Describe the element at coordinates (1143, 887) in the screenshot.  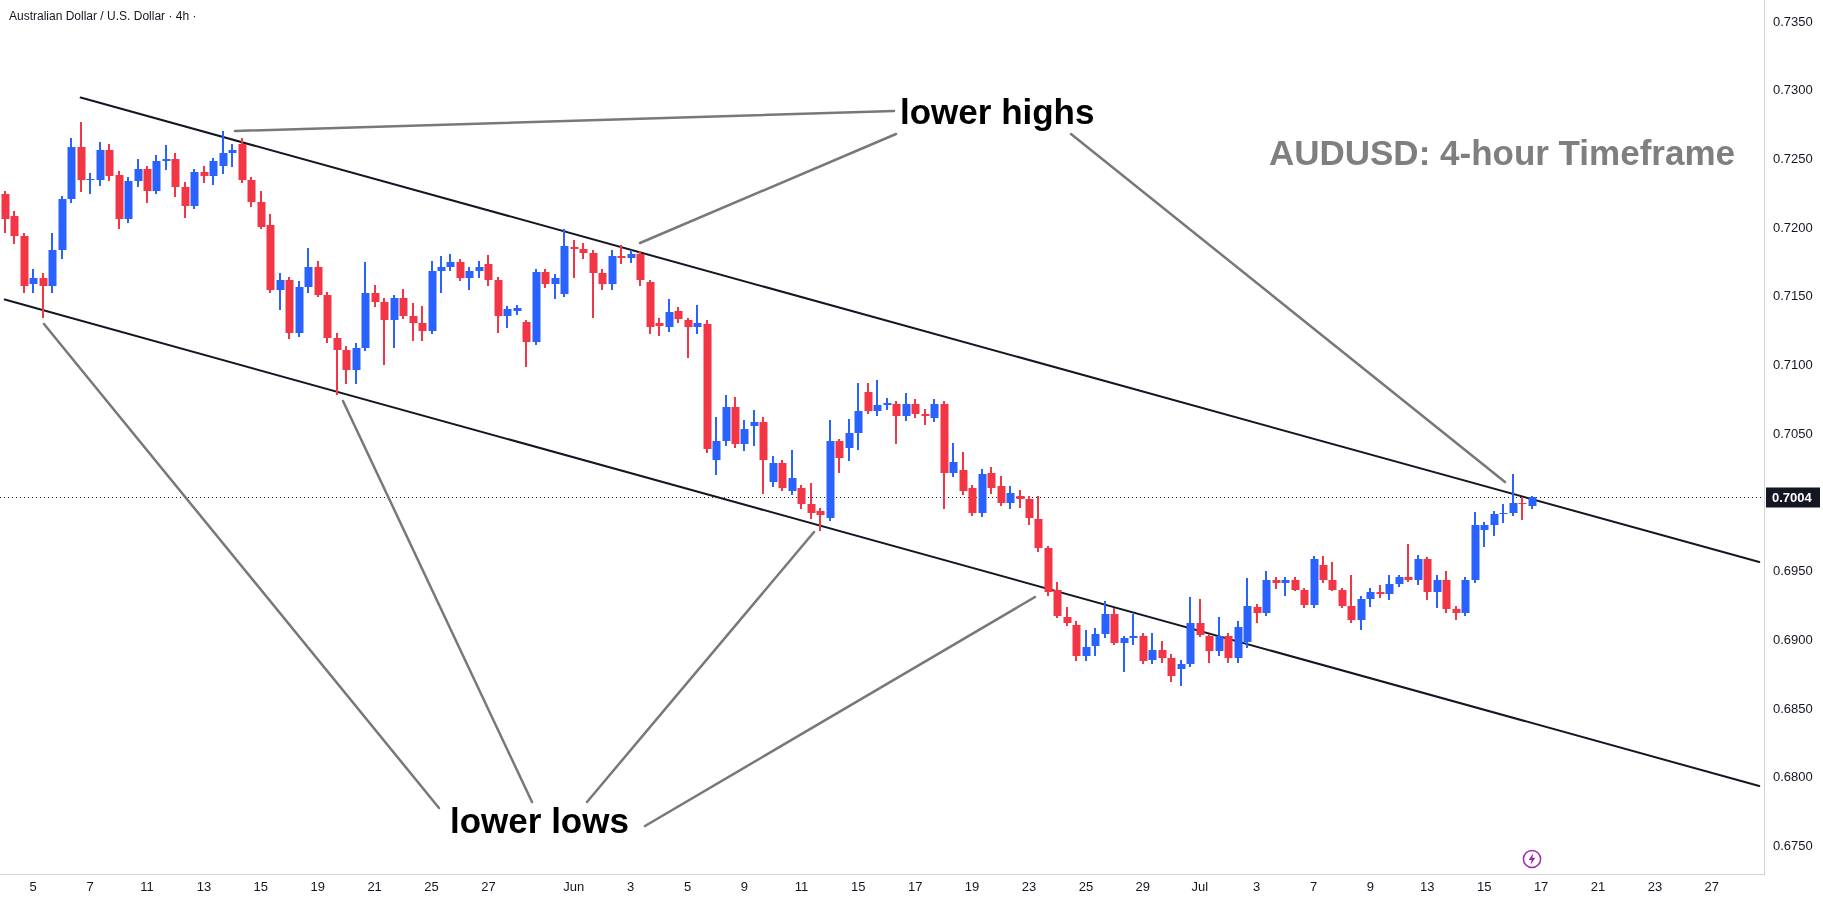
I see `x-tick-label: 29` at that location.